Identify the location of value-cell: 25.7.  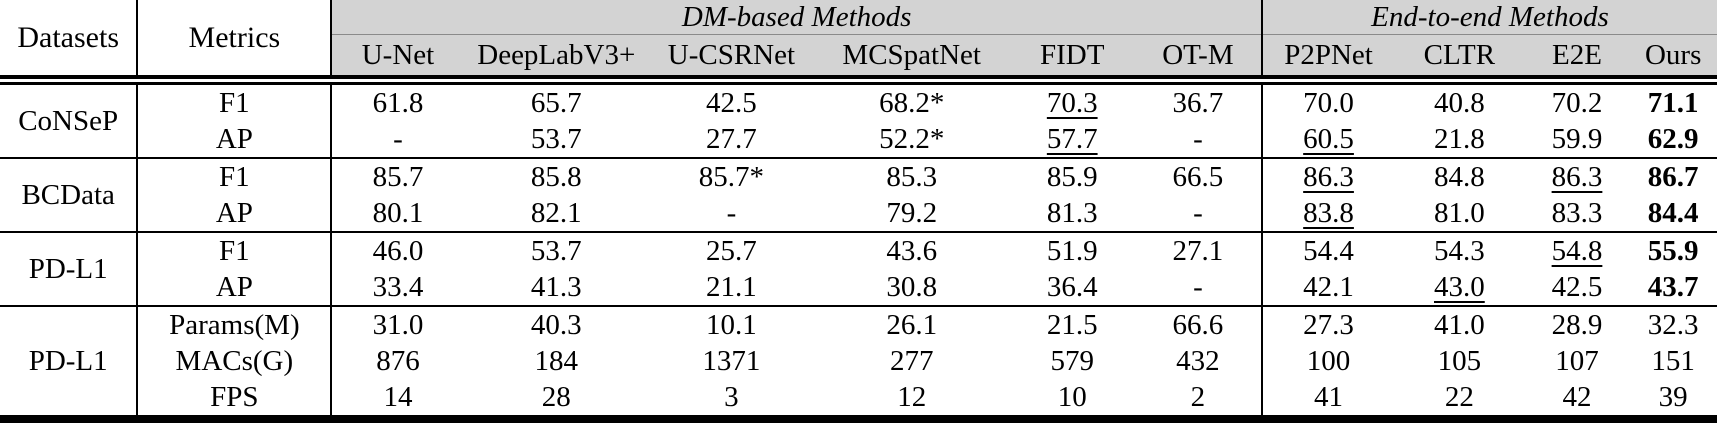
(731, 250).